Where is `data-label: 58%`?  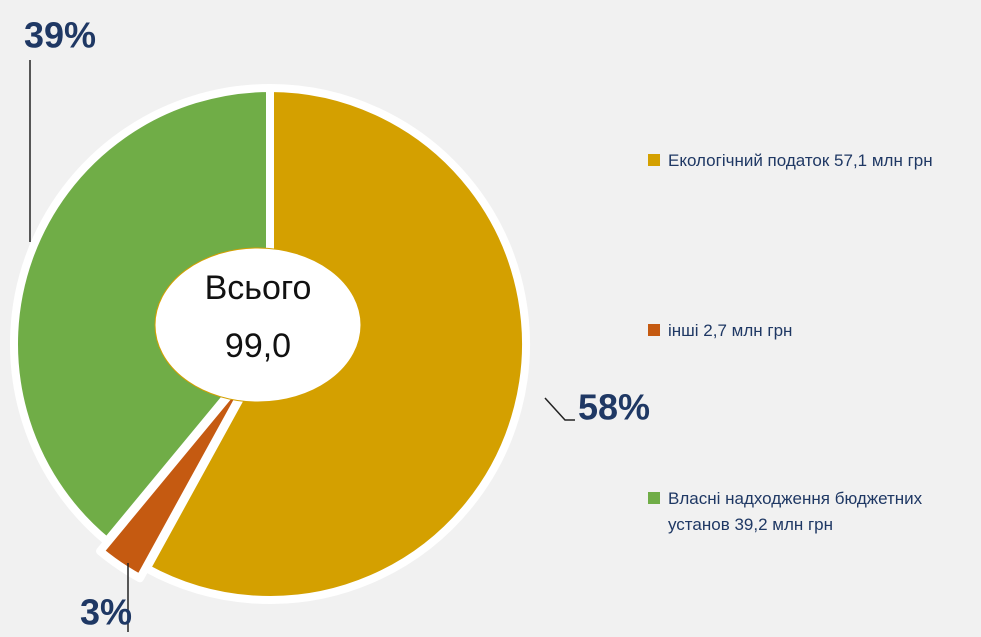
data-label: 58% is located at coordinates (614, 407).